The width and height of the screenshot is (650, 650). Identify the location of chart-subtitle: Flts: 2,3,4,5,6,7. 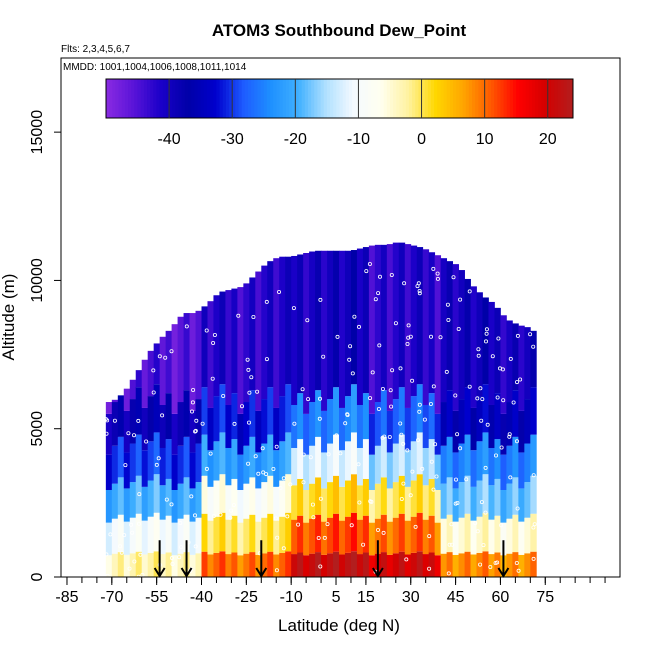
(95, 49).